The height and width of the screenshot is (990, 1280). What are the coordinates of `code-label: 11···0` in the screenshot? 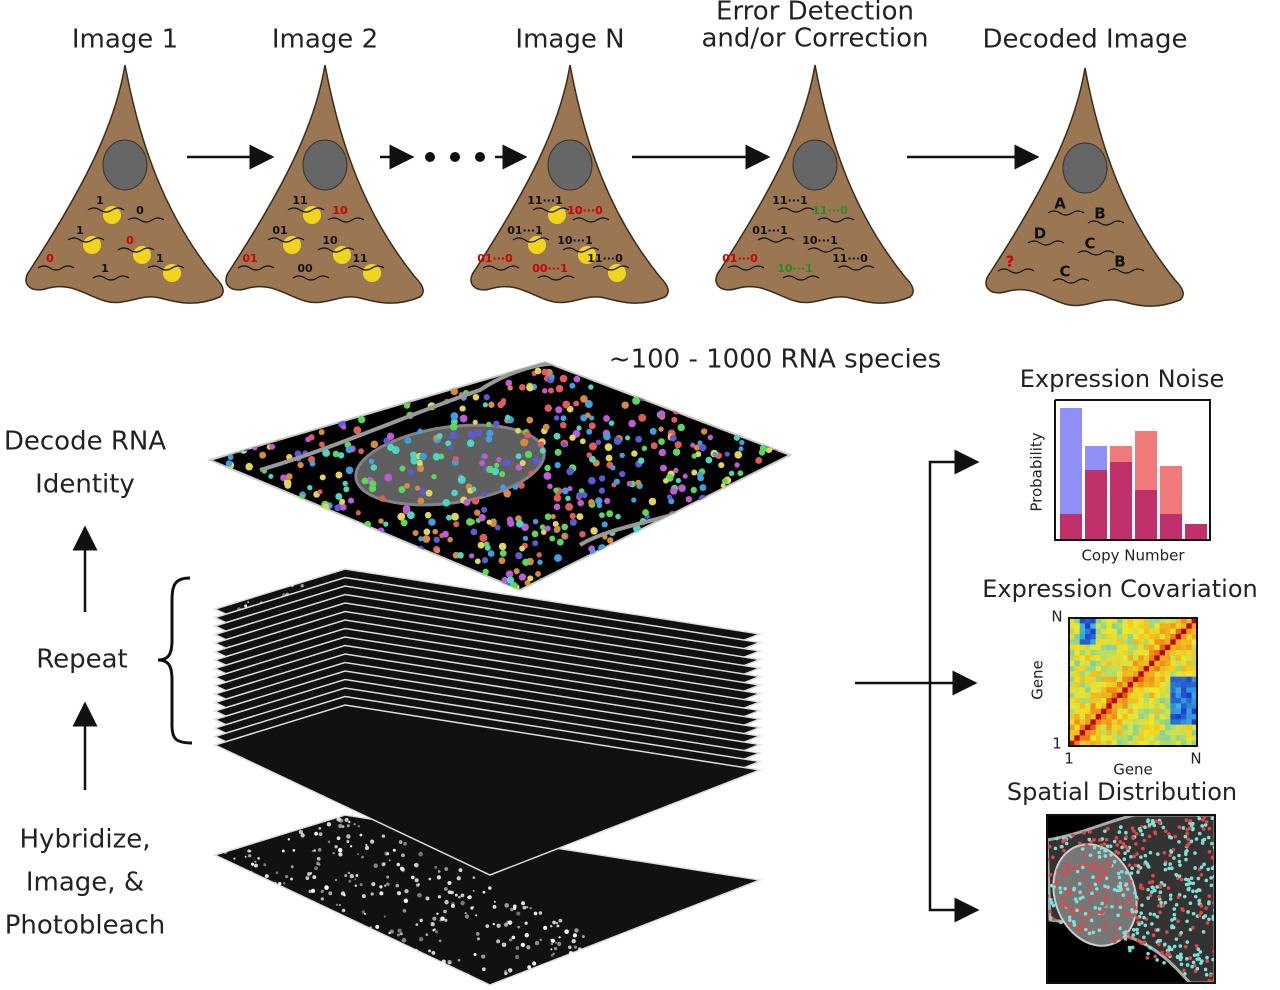 It's located at (850, 258).